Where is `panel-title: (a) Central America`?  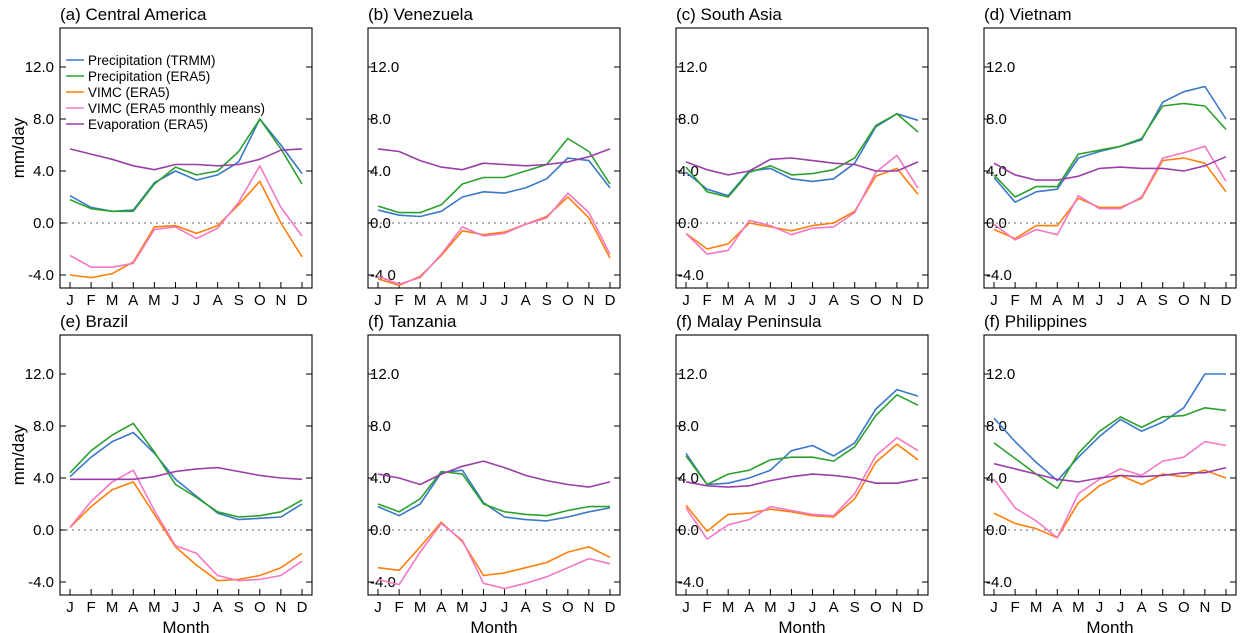 panel-title: (a) Central America is located at coordinates (133, 14).